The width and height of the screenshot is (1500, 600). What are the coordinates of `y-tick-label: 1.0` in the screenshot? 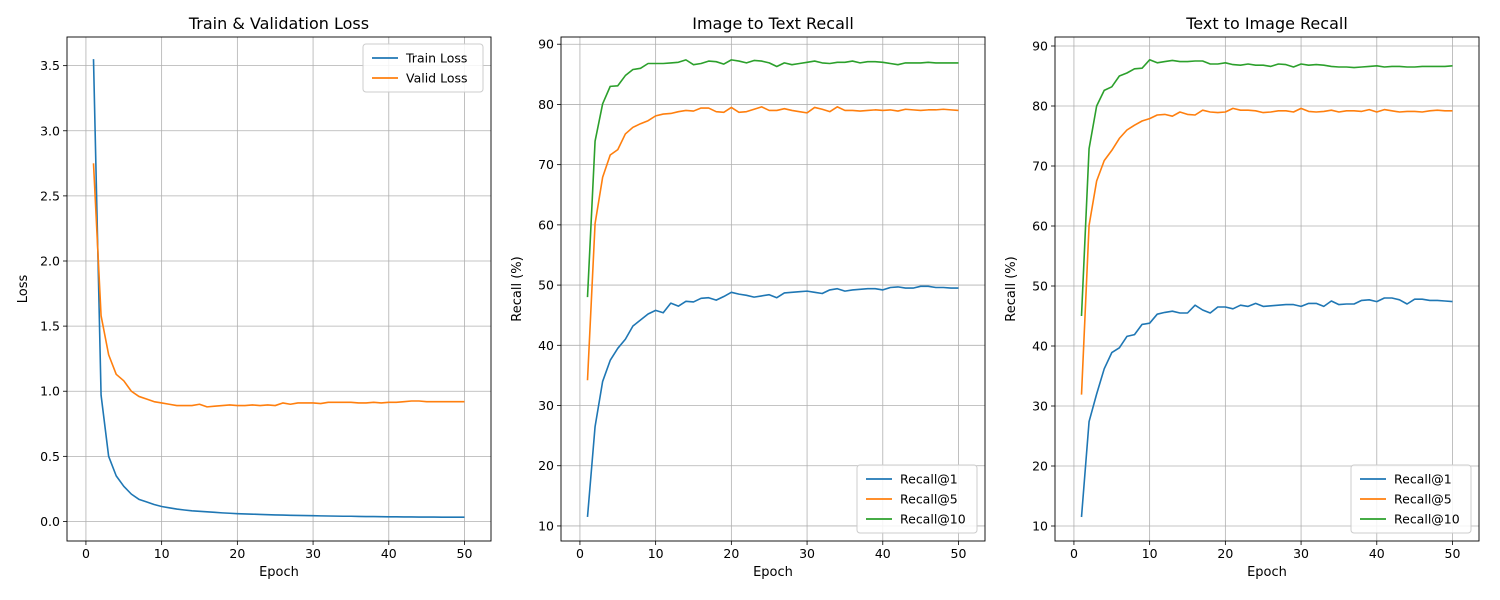 It's located at (50, 391).